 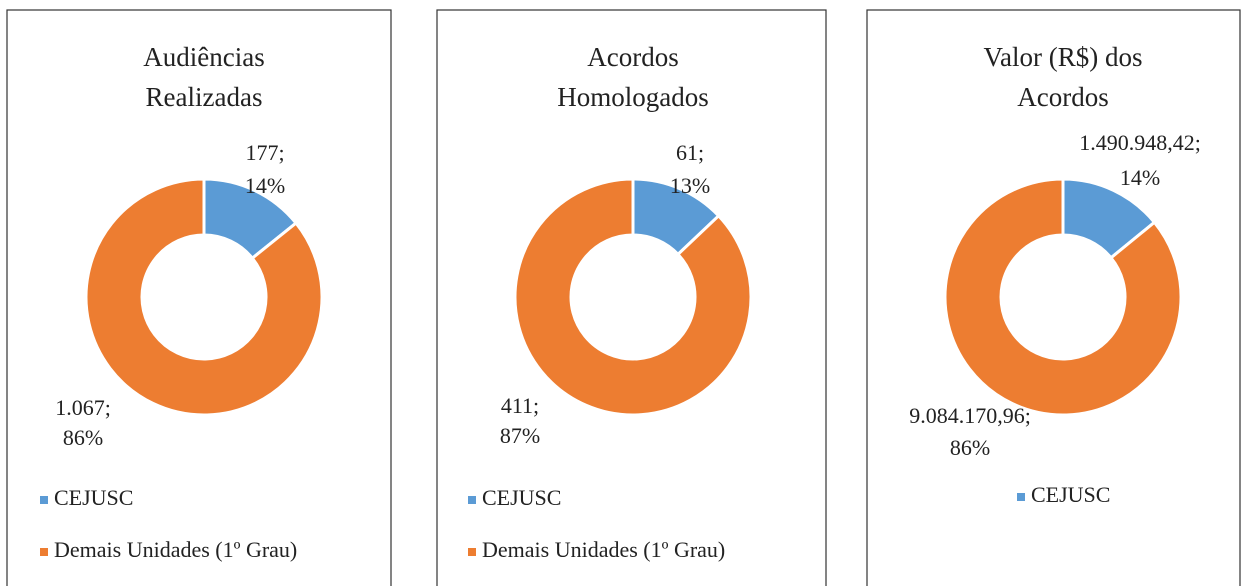 I want to click on data-label: 177;, so click(x=264, y=152).